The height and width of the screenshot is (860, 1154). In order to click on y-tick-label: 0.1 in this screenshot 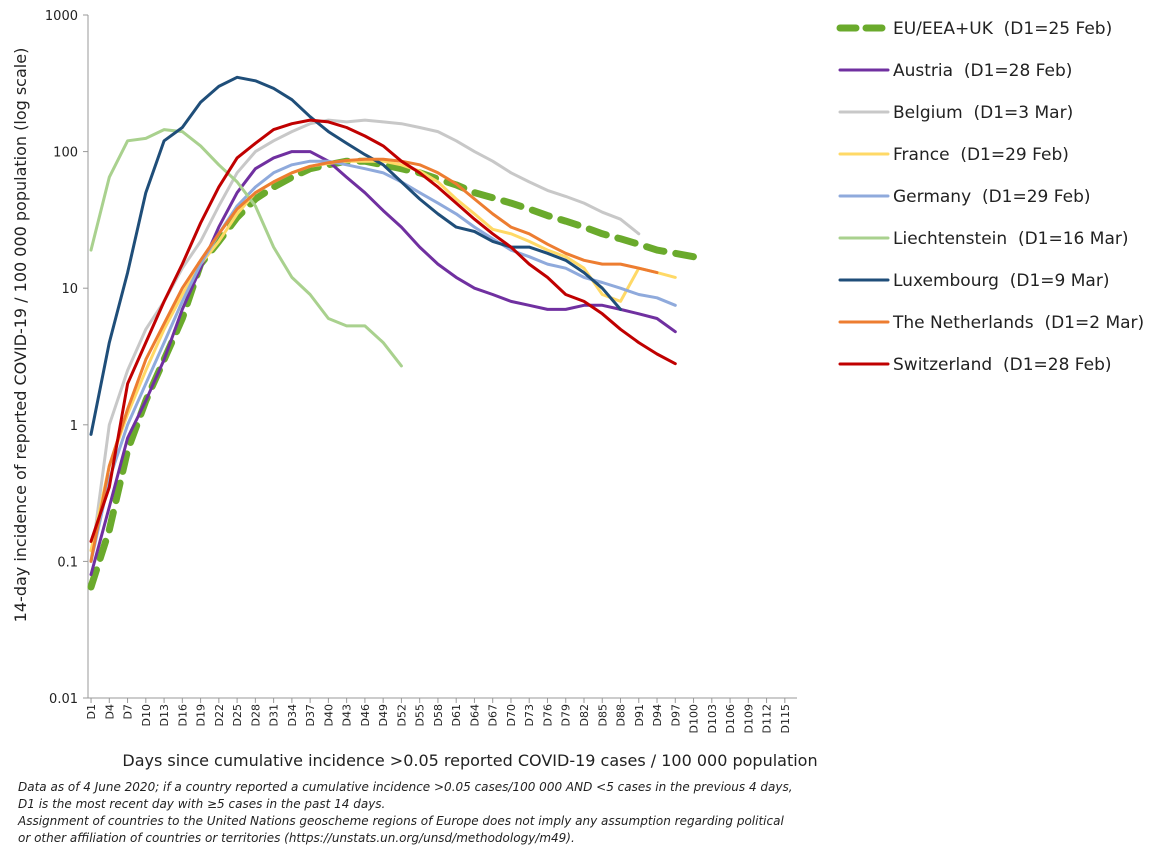, I will do `click(67, 562)`.